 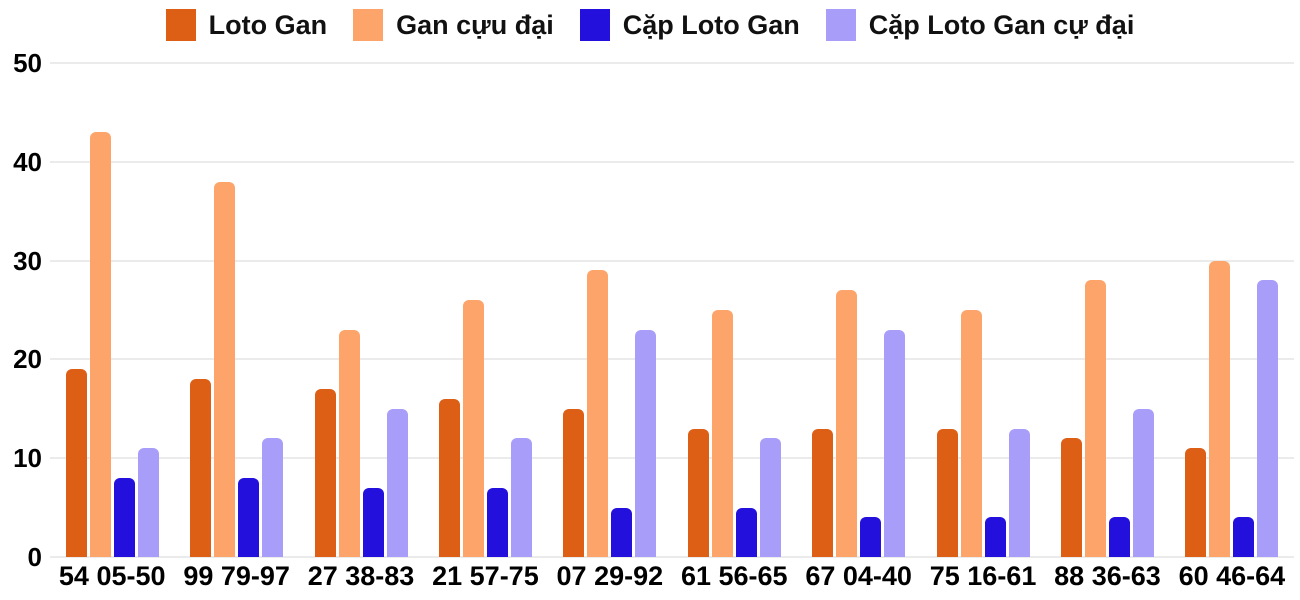 I want to click on legend-item-2: Cặp Loto Gan, so click(x=689, y=25).